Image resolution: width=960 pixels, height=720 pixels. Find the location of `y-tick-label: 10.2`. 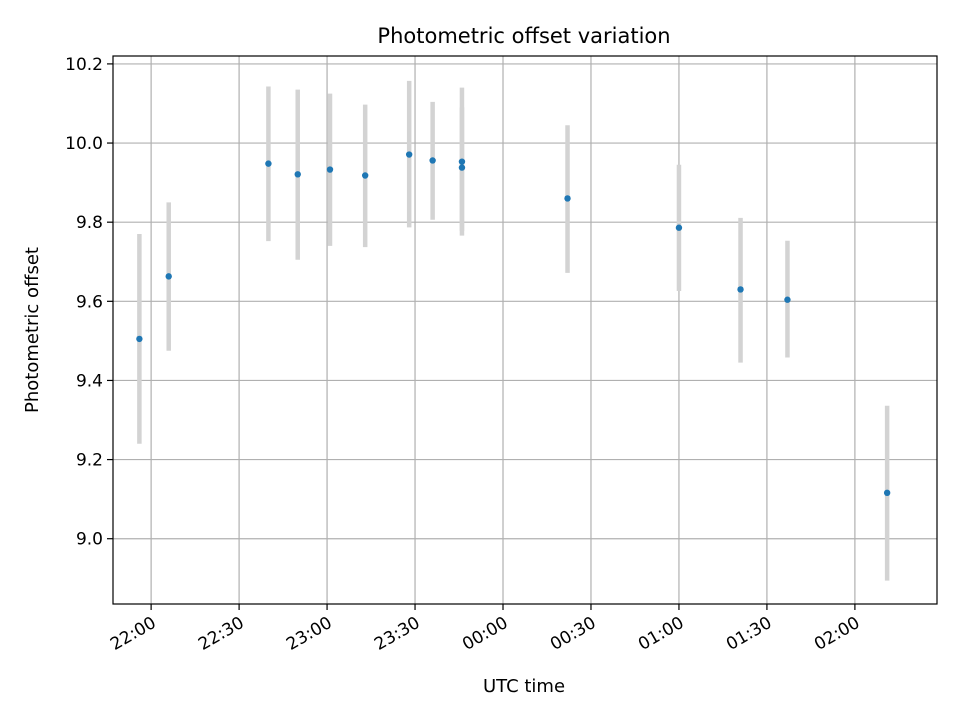

y-tick-label: 10.2 is located at coordinates (84, 65).